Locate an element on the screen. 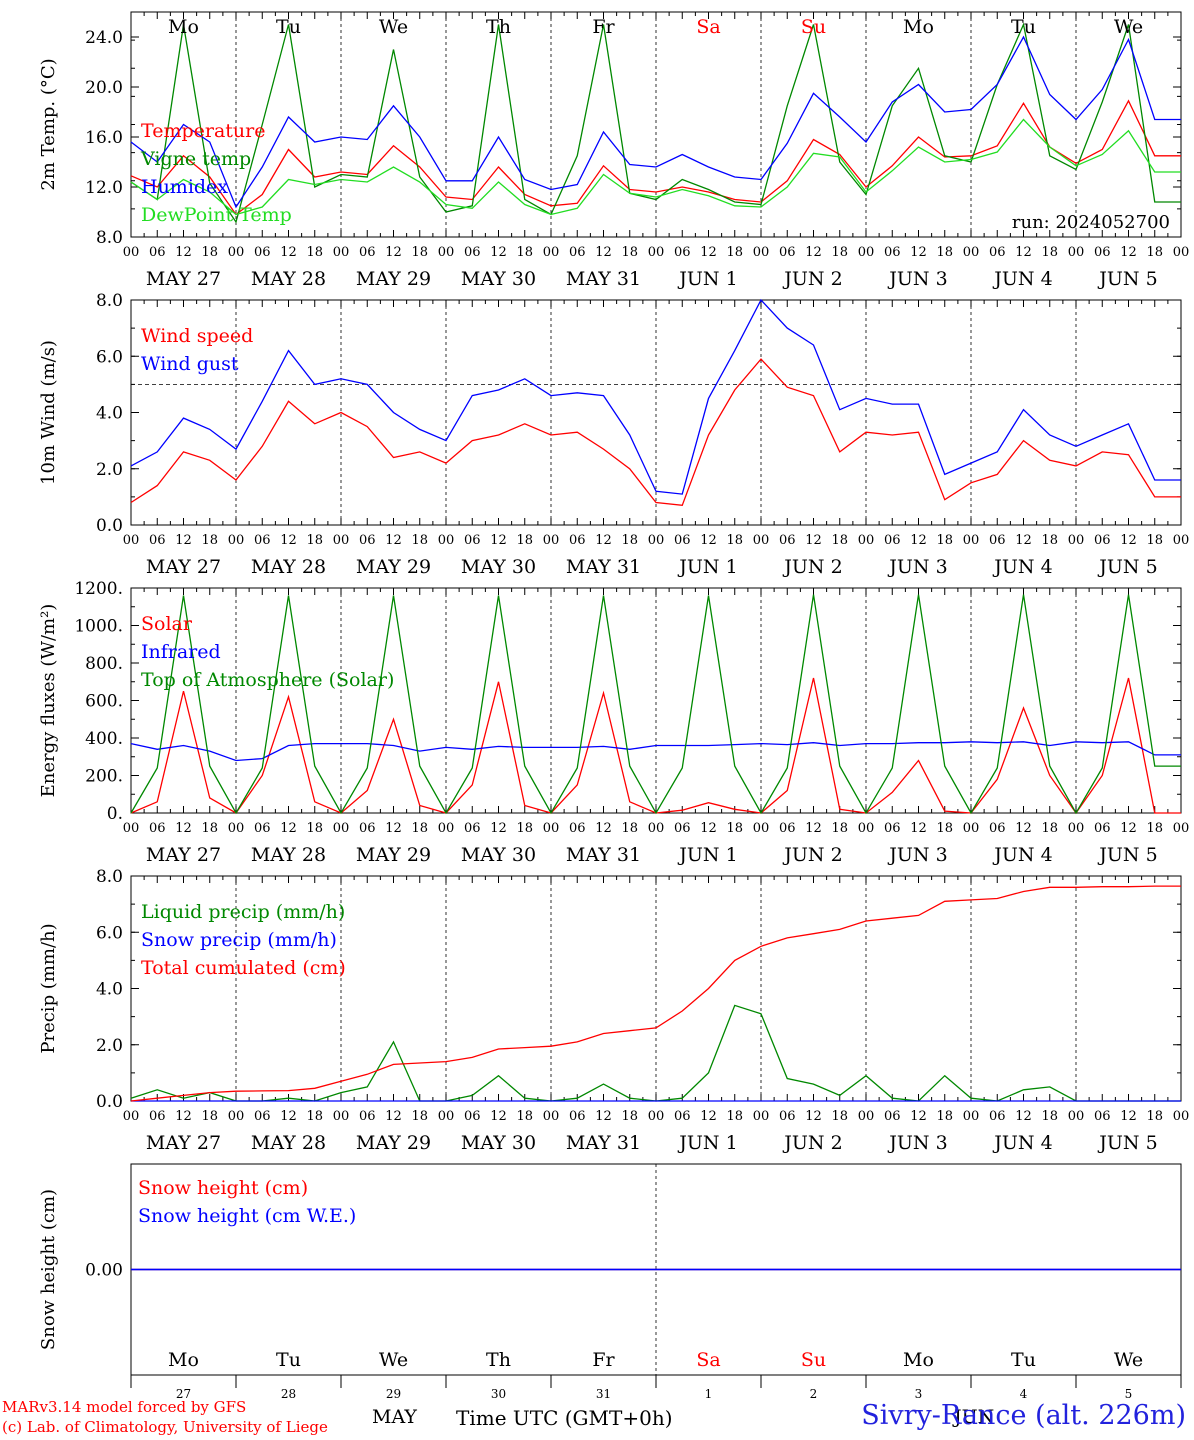 The image size is (1194, 1440). weekday-label-top: Mo is located at coordinates (183, 27).